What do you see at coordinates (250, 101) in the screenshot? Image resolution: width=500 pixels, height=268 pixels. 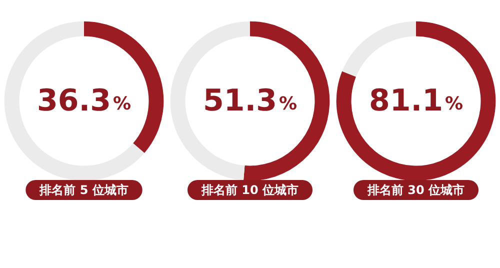 I see `data-label: 51.3%` at bounding box center [250, 101].